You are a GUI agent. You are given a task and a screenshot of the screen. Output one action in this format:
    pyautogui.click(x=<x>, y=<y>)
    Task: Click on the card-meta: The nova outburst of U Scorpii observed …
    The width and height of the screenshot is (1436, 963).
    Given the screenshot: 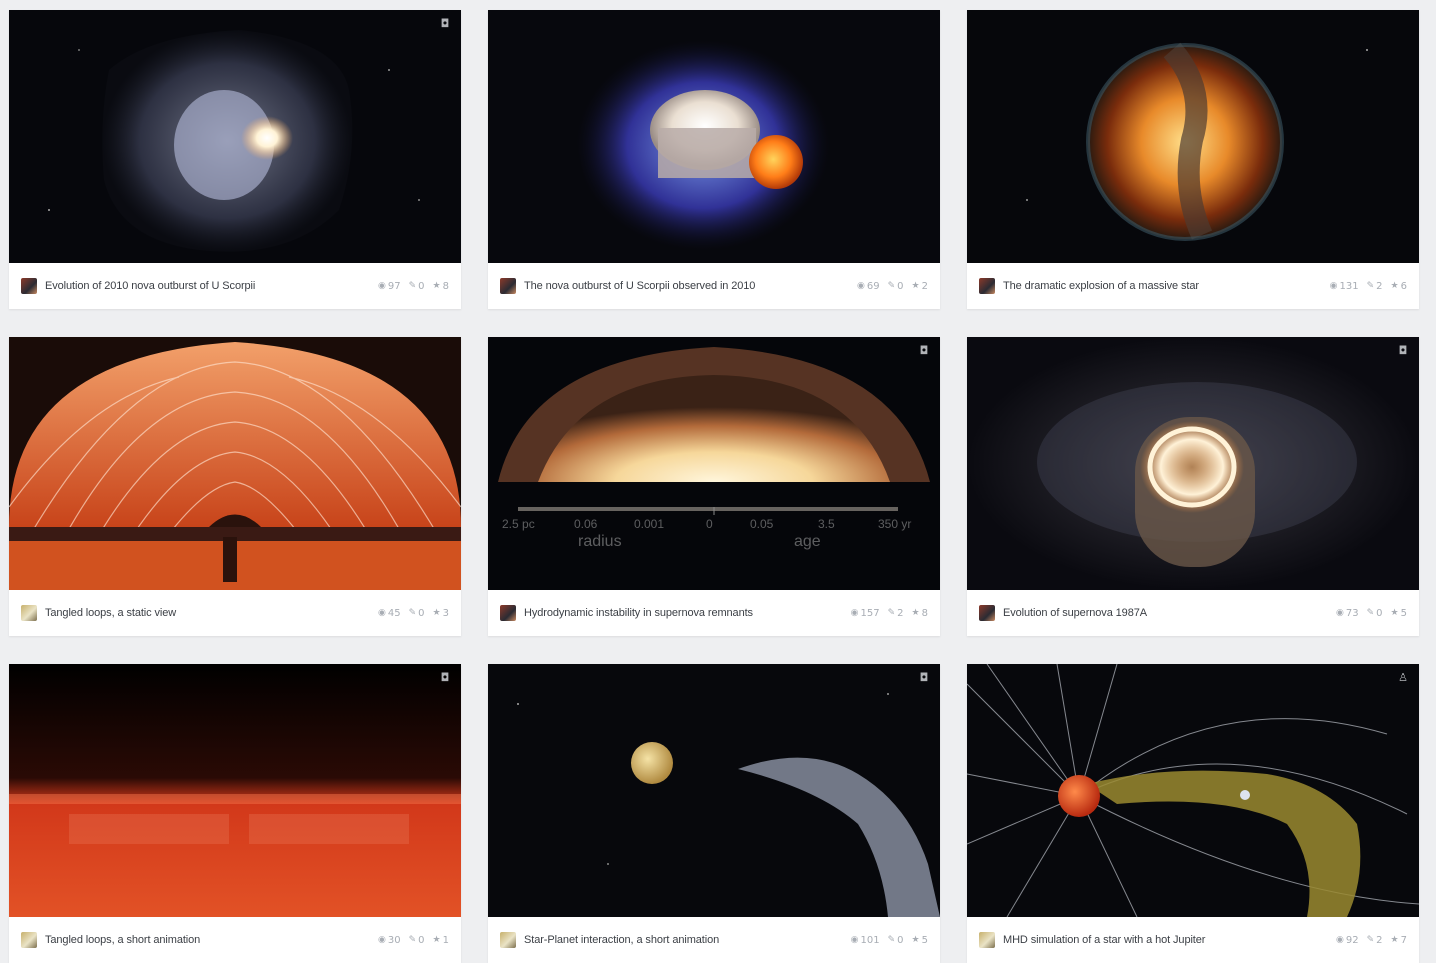 What is the action you would take?
    pyautogui.click(x=714, y=286)
    